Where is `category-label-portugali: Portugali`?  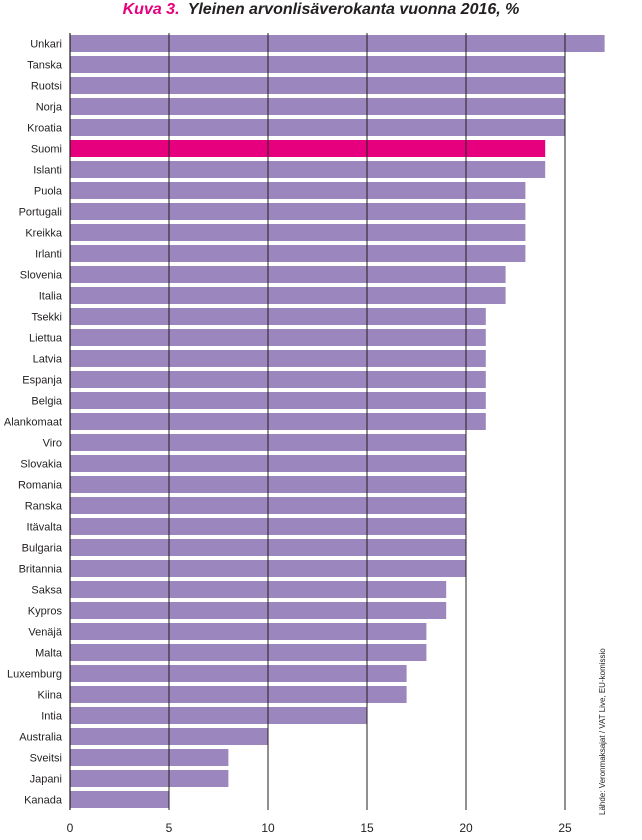
category-label-portugali: Portugali is located at coordinates (40, 213).